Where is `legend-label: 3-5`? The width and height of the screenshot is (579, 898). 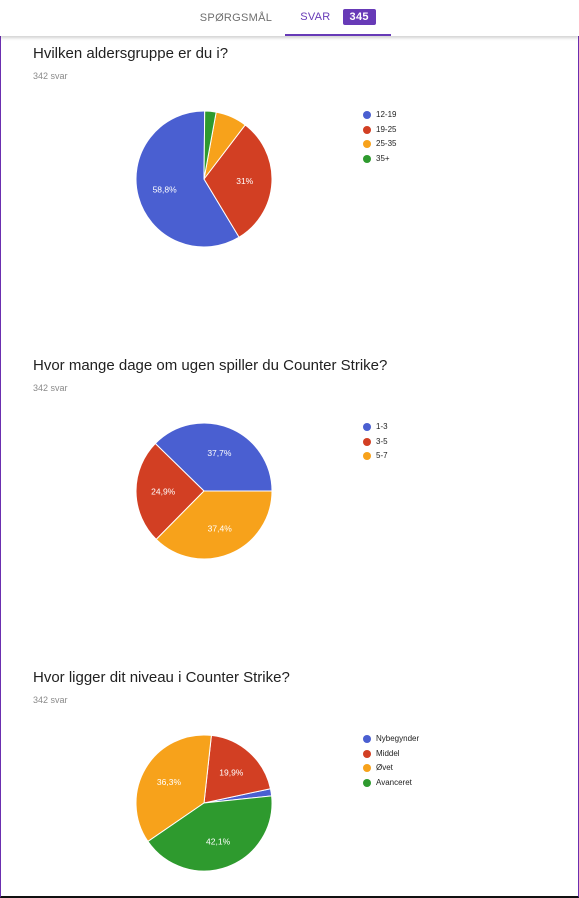
legend-label: 3-5 is located at coordinates (382, 441).